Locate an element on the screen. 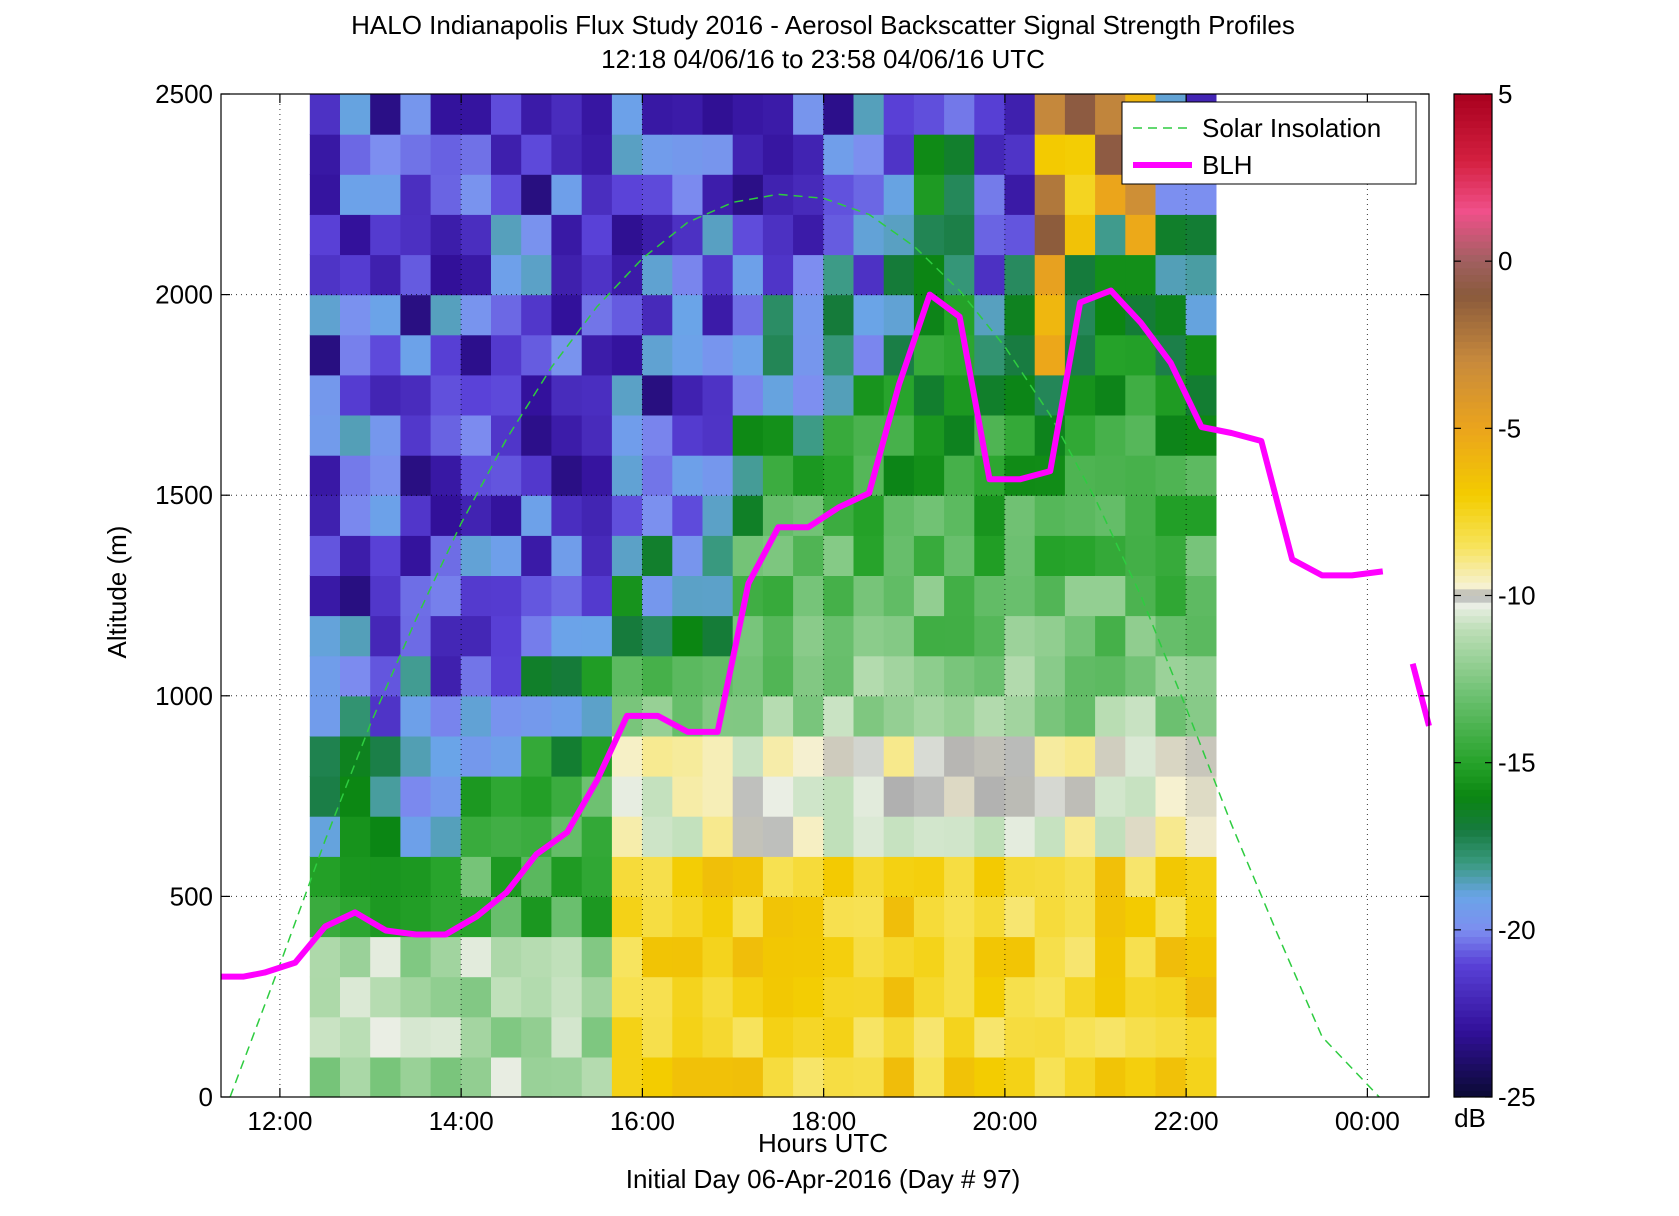 Image resolution: width=1679 pixels, height=1216 pixels. colorbar-tick-label: 0 is located at coordinates (1505, 261).